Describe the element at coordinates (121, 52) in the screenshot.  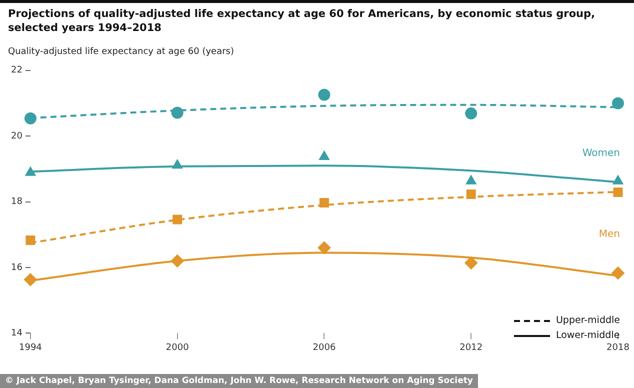
I see `y-axis-title: Quality-adjusted life expectancy at age 60 (years)` at that location.